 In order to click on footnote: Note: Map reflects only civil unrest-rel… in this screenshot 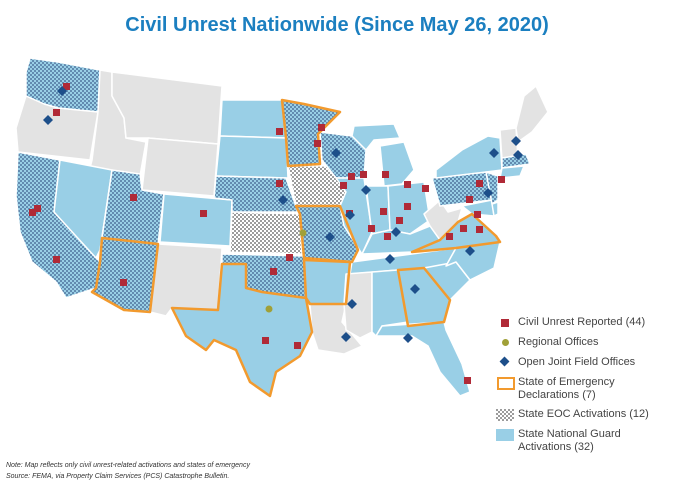, I will do `click(128, 471)`.